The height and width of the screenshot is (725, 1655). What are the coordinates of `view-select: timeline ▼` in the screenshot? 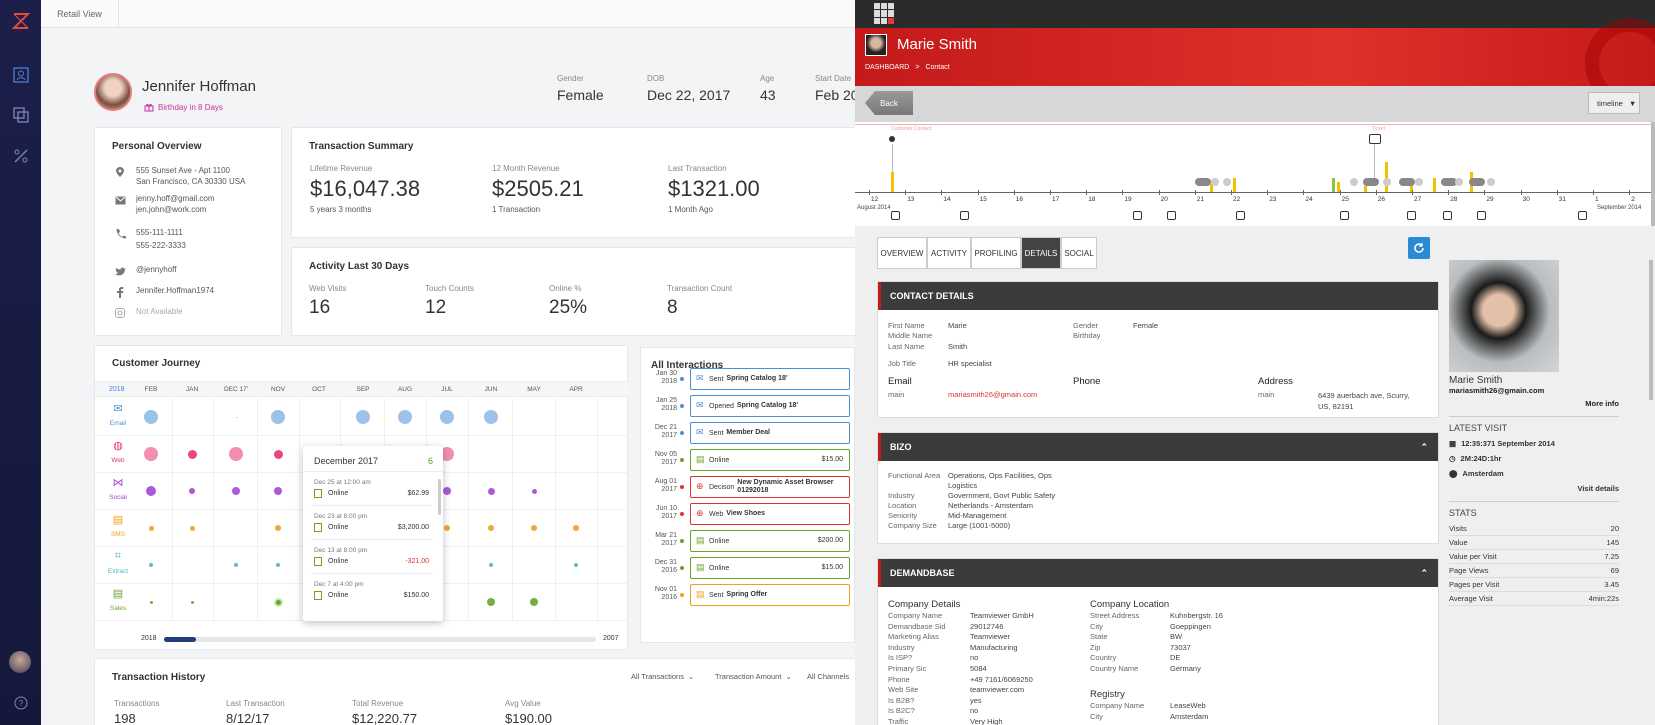 It's located at (1614, 103).